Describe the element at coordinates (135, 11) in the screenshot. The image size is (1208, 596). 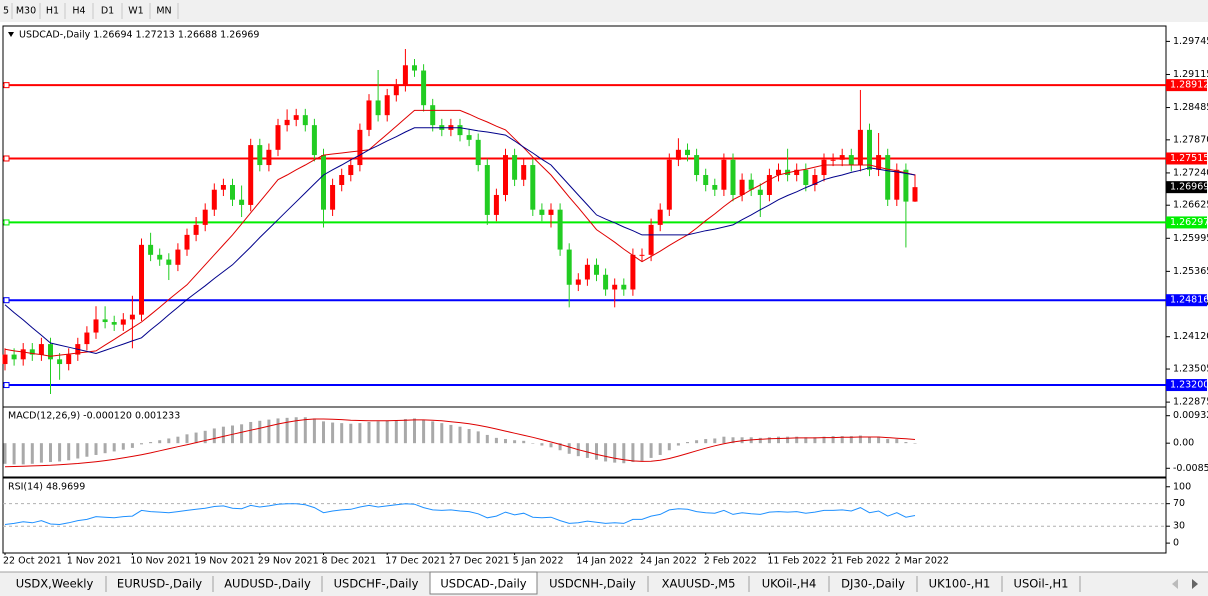
I see `timeframe-button: W1` at that location.